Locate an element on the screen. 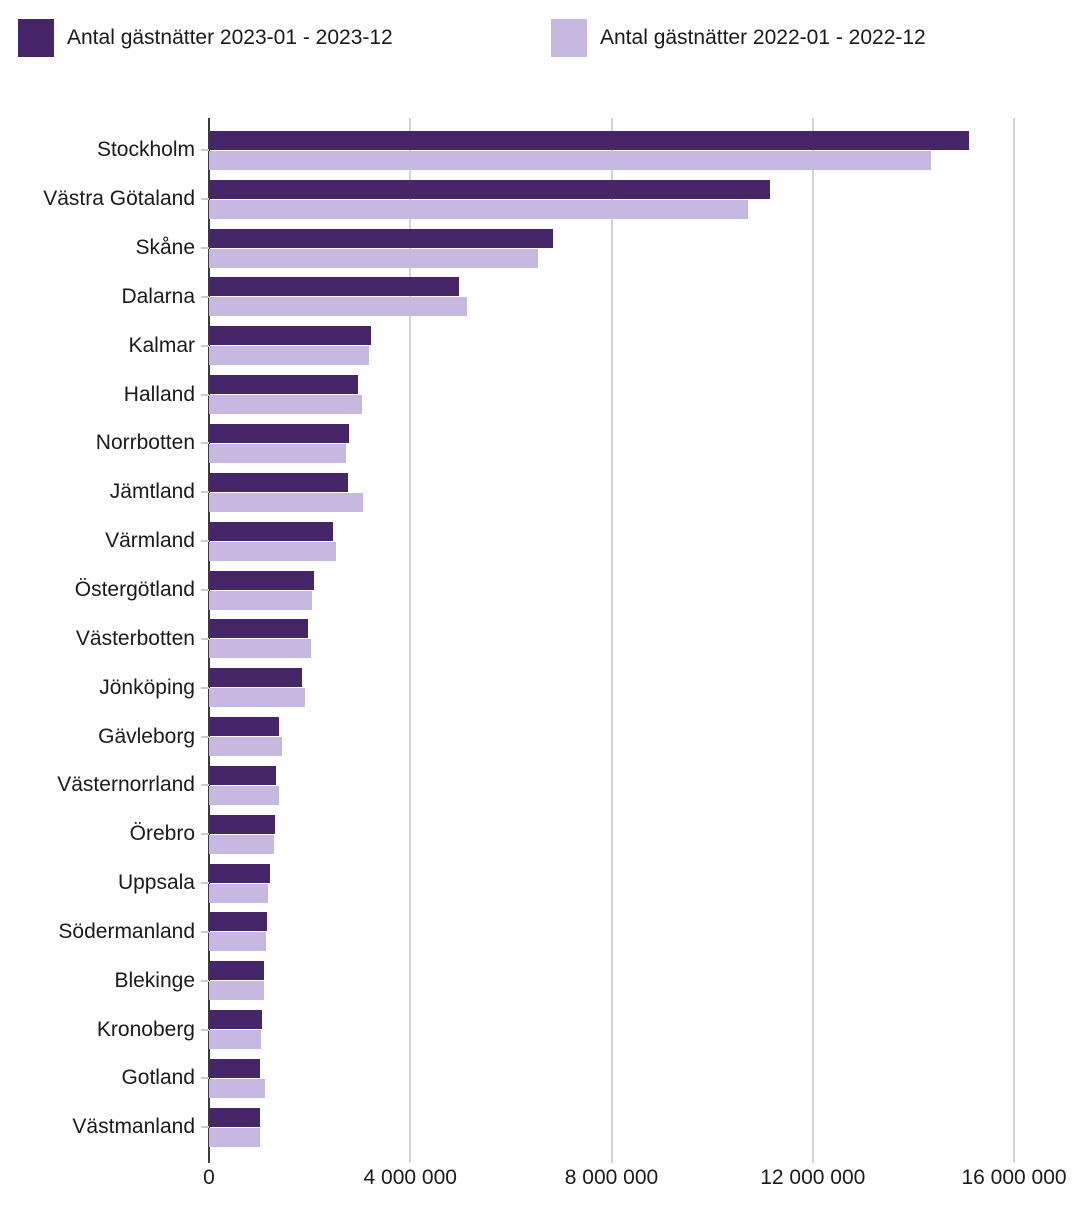  legend-item-2022: Antal gästnätter 2022-01 - 2022-12 is located at coordinates (738, 38).